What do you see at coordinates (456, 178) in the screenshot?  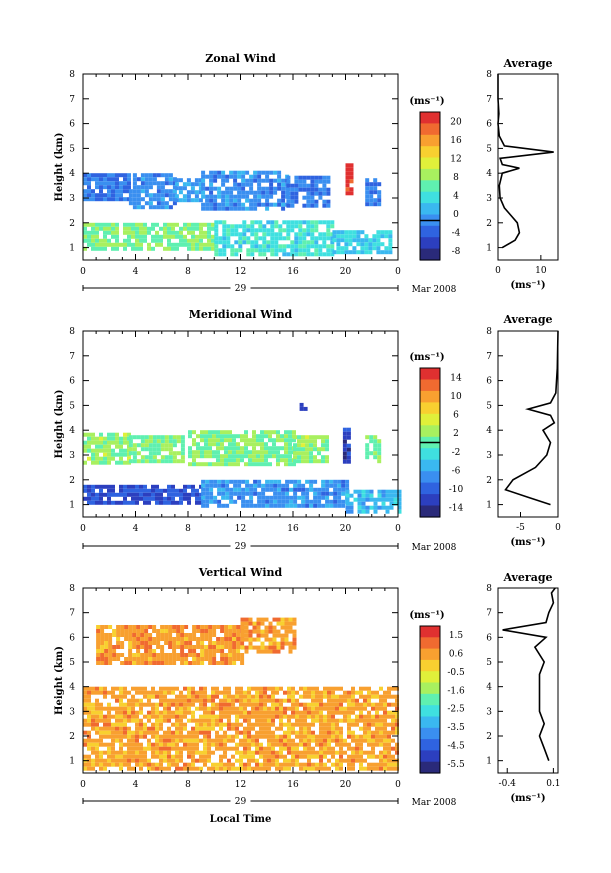 I see `colorbar-tick-label: 8` at bounding box center [456, 178].